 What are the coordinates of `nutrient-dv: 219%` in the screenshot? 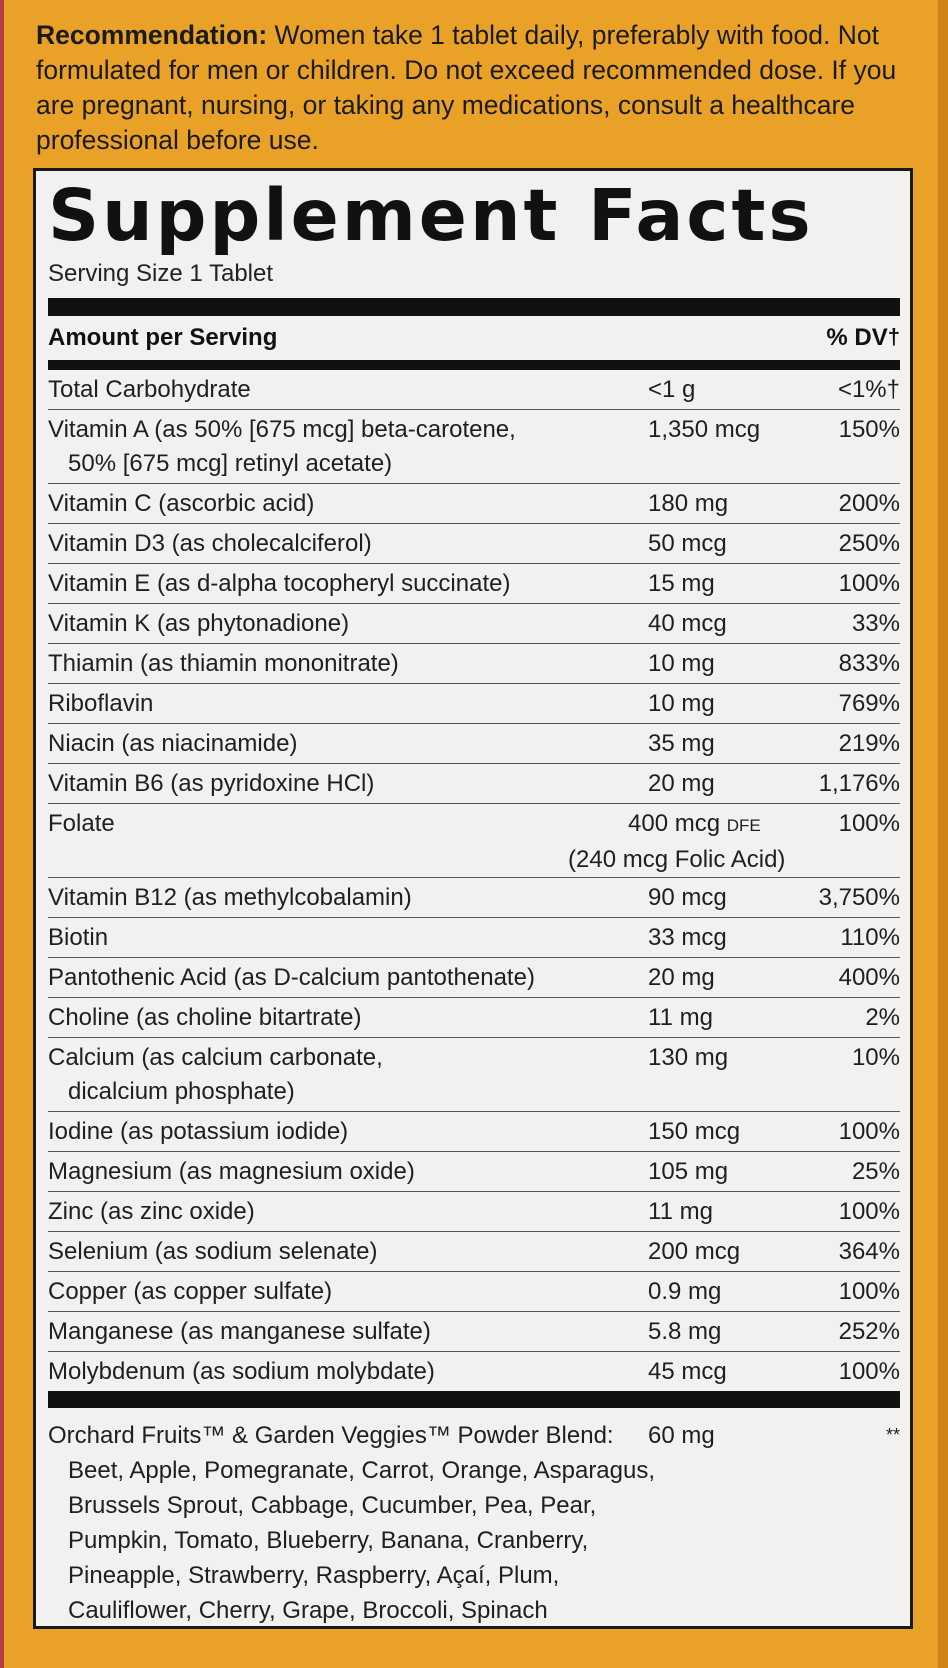 It's located at (869, 743).